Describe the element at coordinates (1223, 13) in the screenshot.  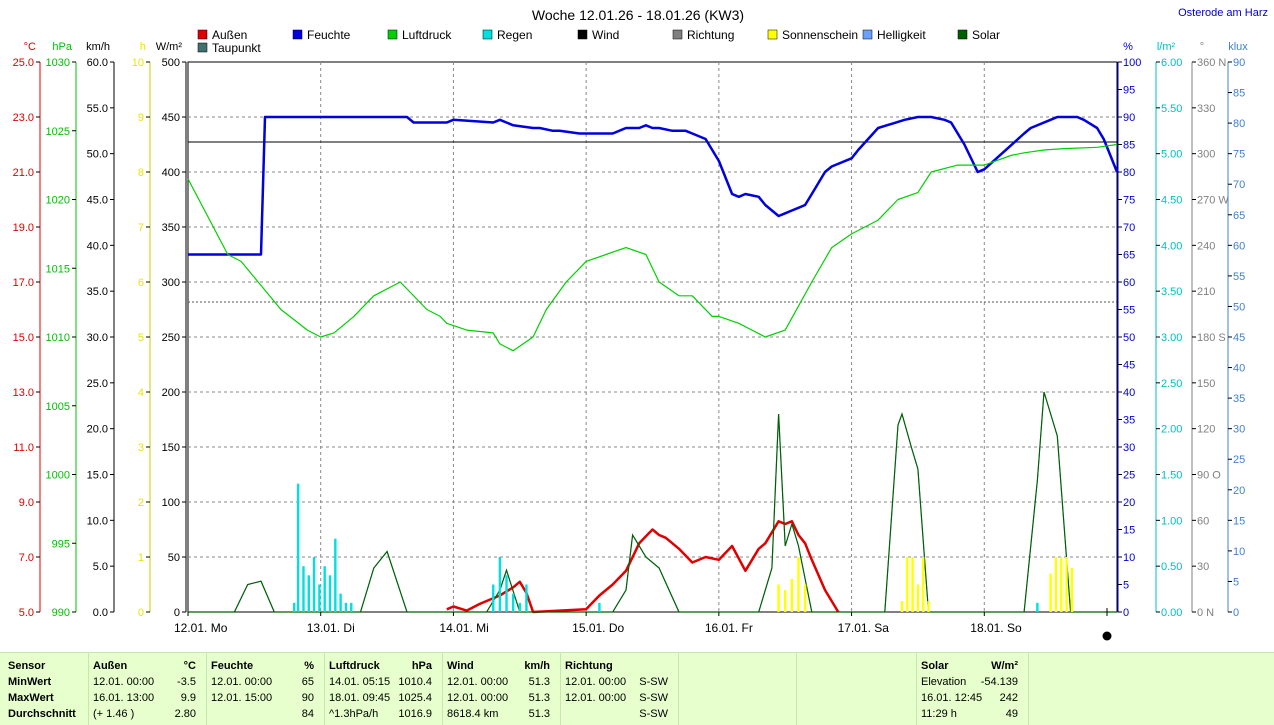
I see `location-label: Osterode am Harz` at that location.